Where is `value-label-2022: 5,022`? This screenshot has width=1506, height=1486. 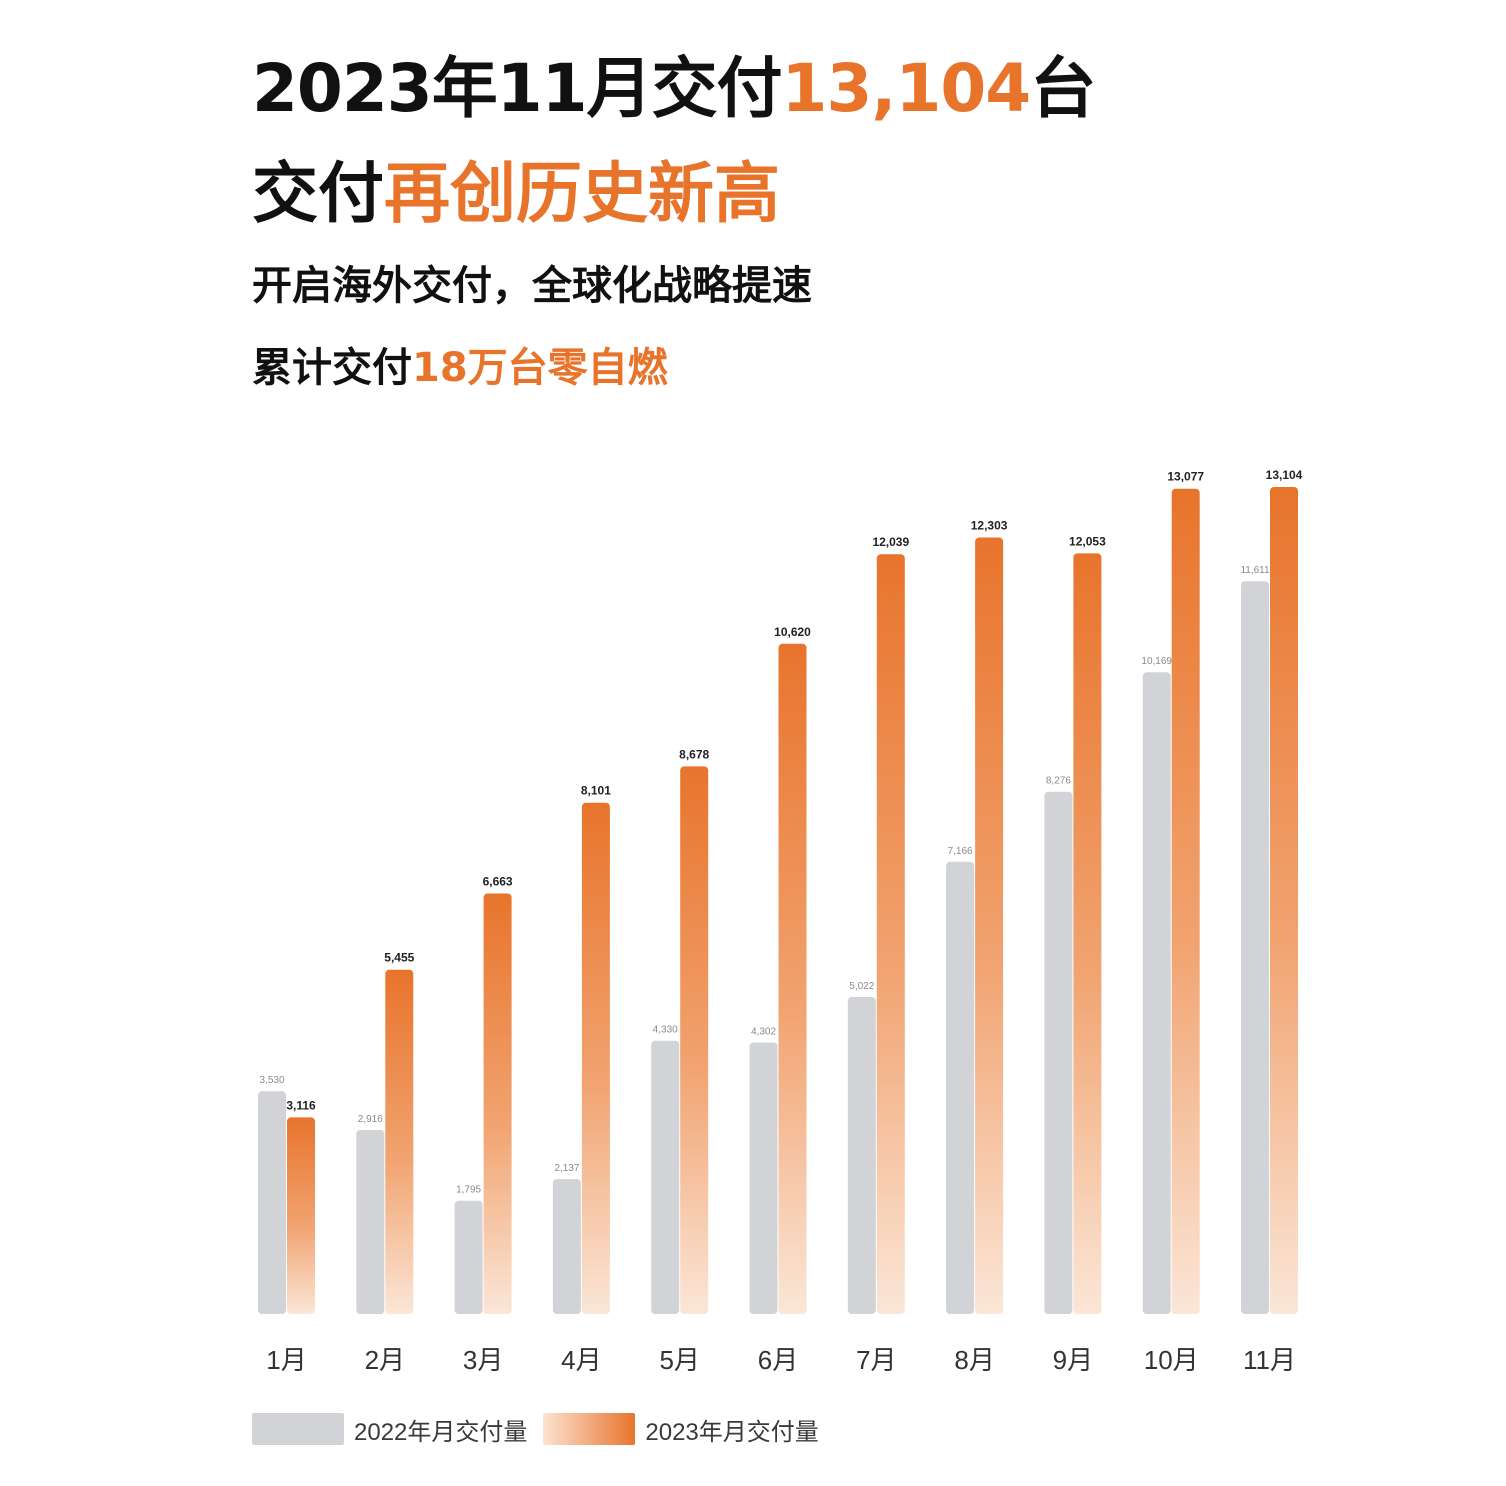 value-label-2022: 5,022 is located at coordinates (861, 986).